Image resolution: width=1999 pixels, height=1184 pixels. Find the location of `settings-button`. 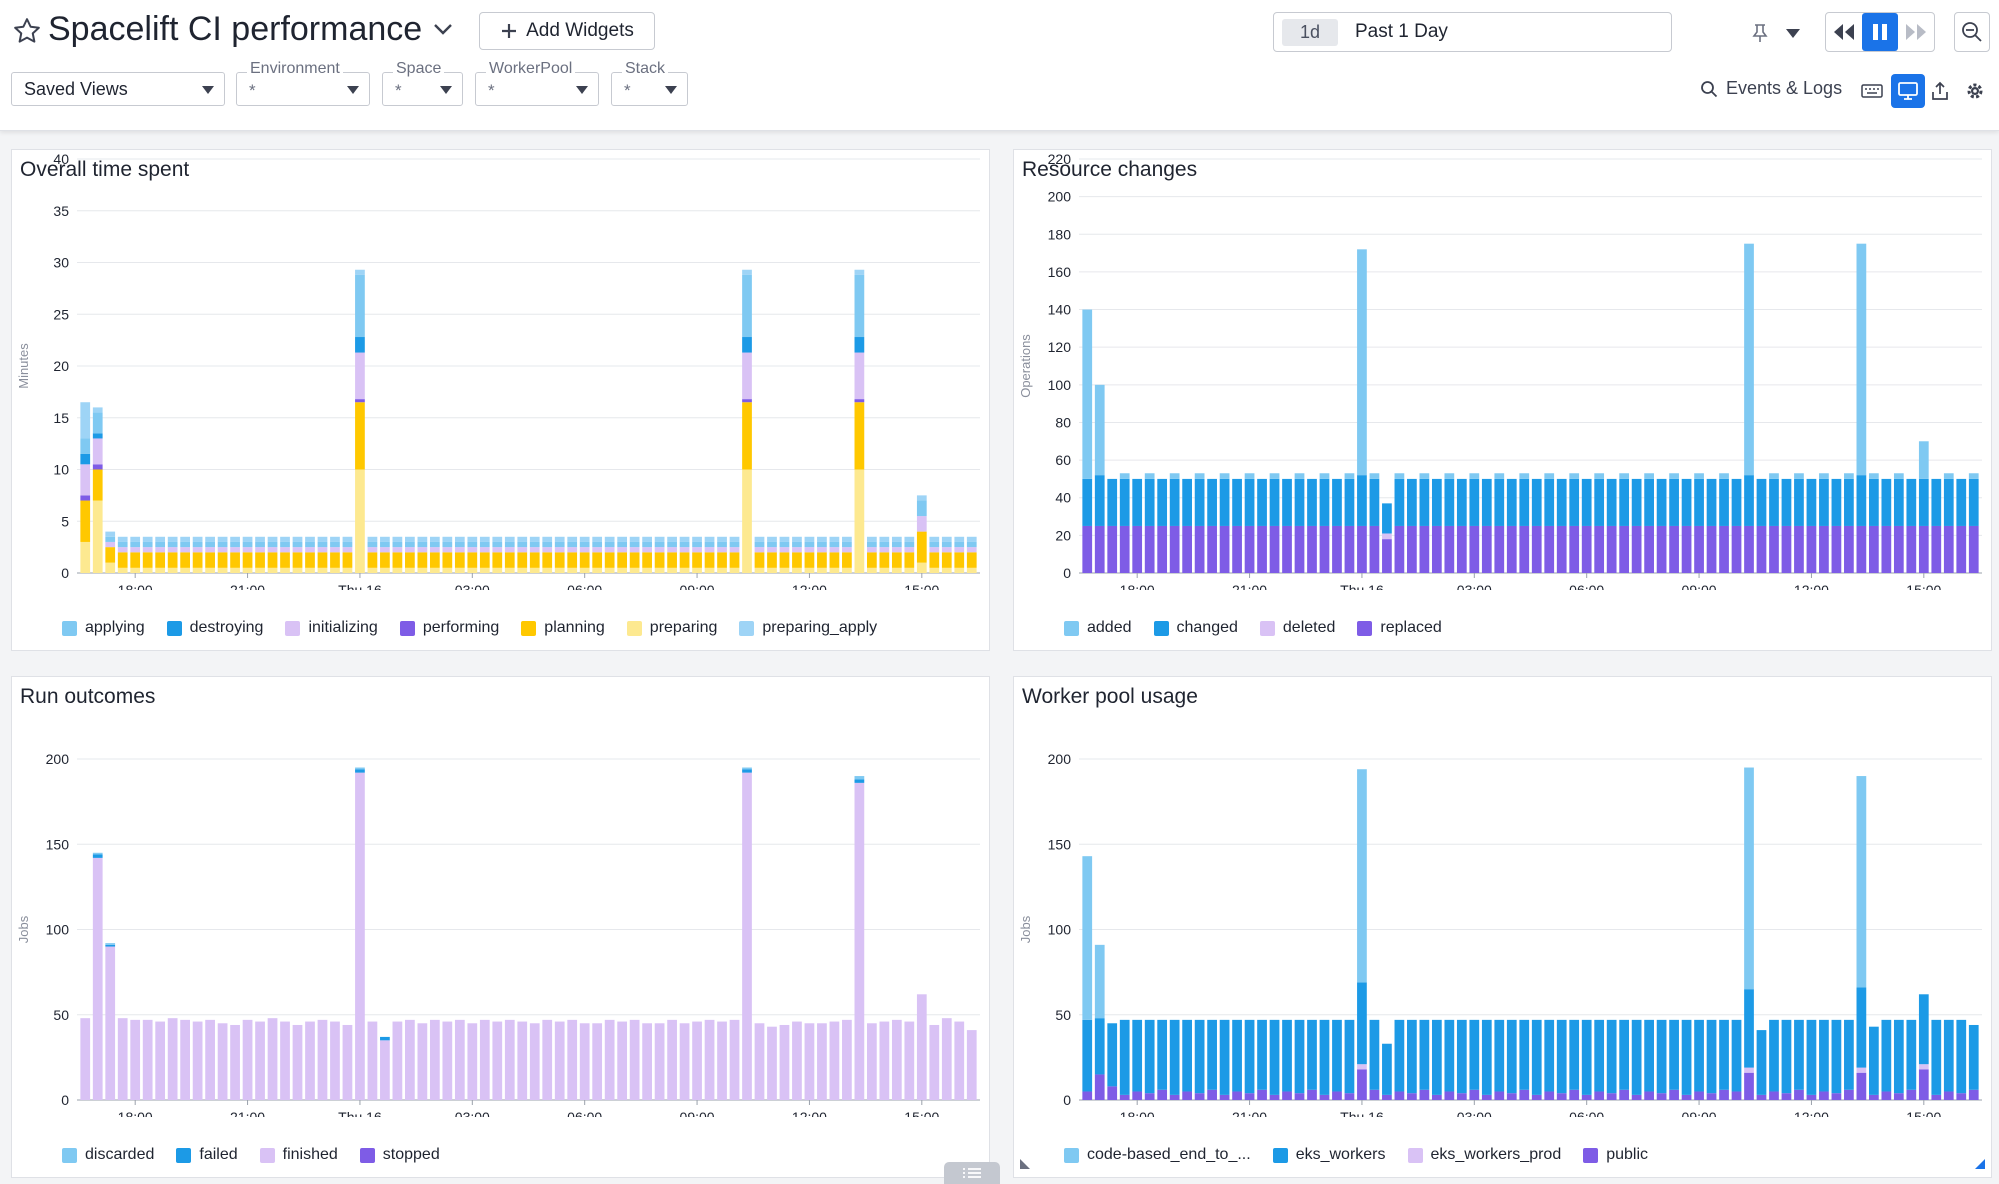

settings-button is located at coordinates (1975, 91).